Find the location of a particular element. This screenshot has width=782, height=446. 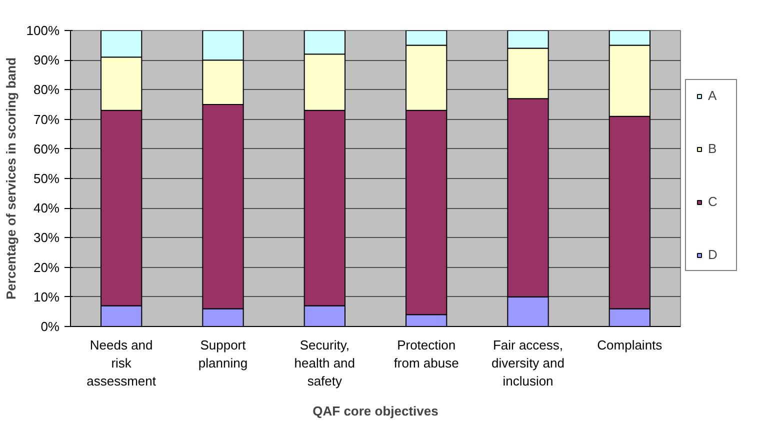

y-tick-label: 0% is located at coordinates (50, 326).